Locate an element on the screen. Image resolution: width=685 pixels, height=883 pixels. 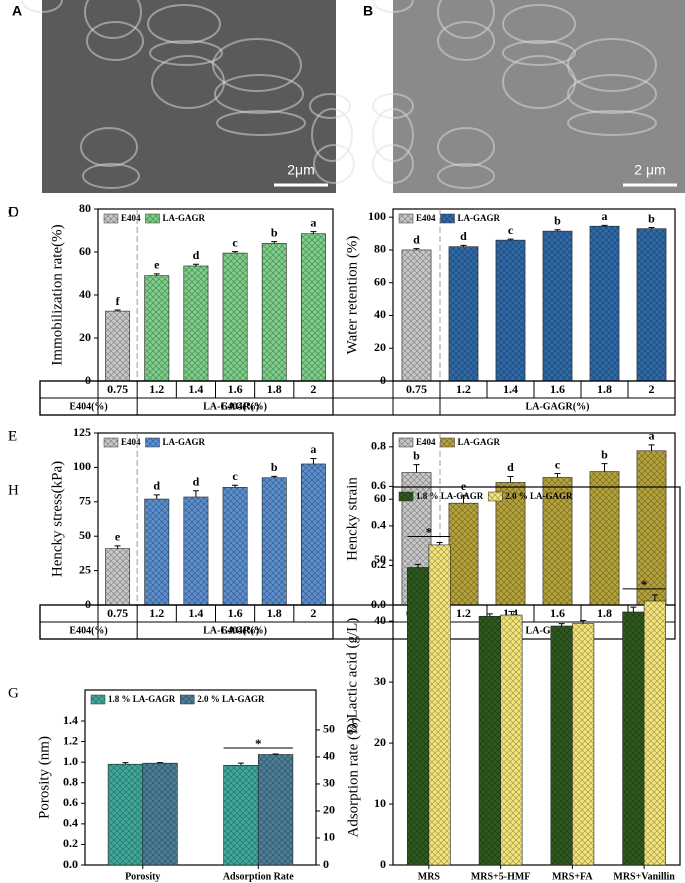
y2-tick-label: 50 is located at coordinates (329, 729).